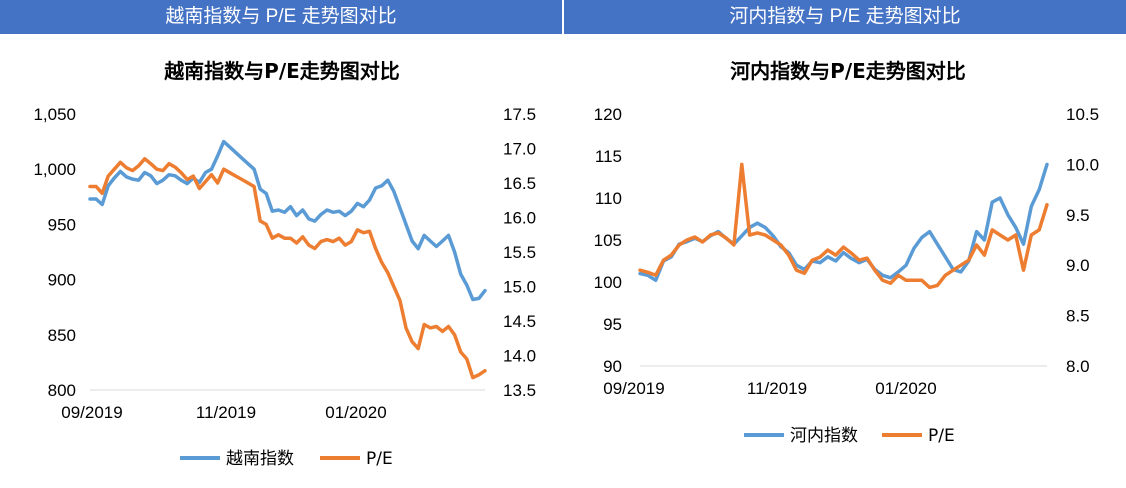 Image resolution: width=1126 pixels, height=488 pixels. Describe the element at coordinates (281, 17) in the screenshot. I see `vn-banner-header: 越南指数与 P/E 走势图对比` at that location.